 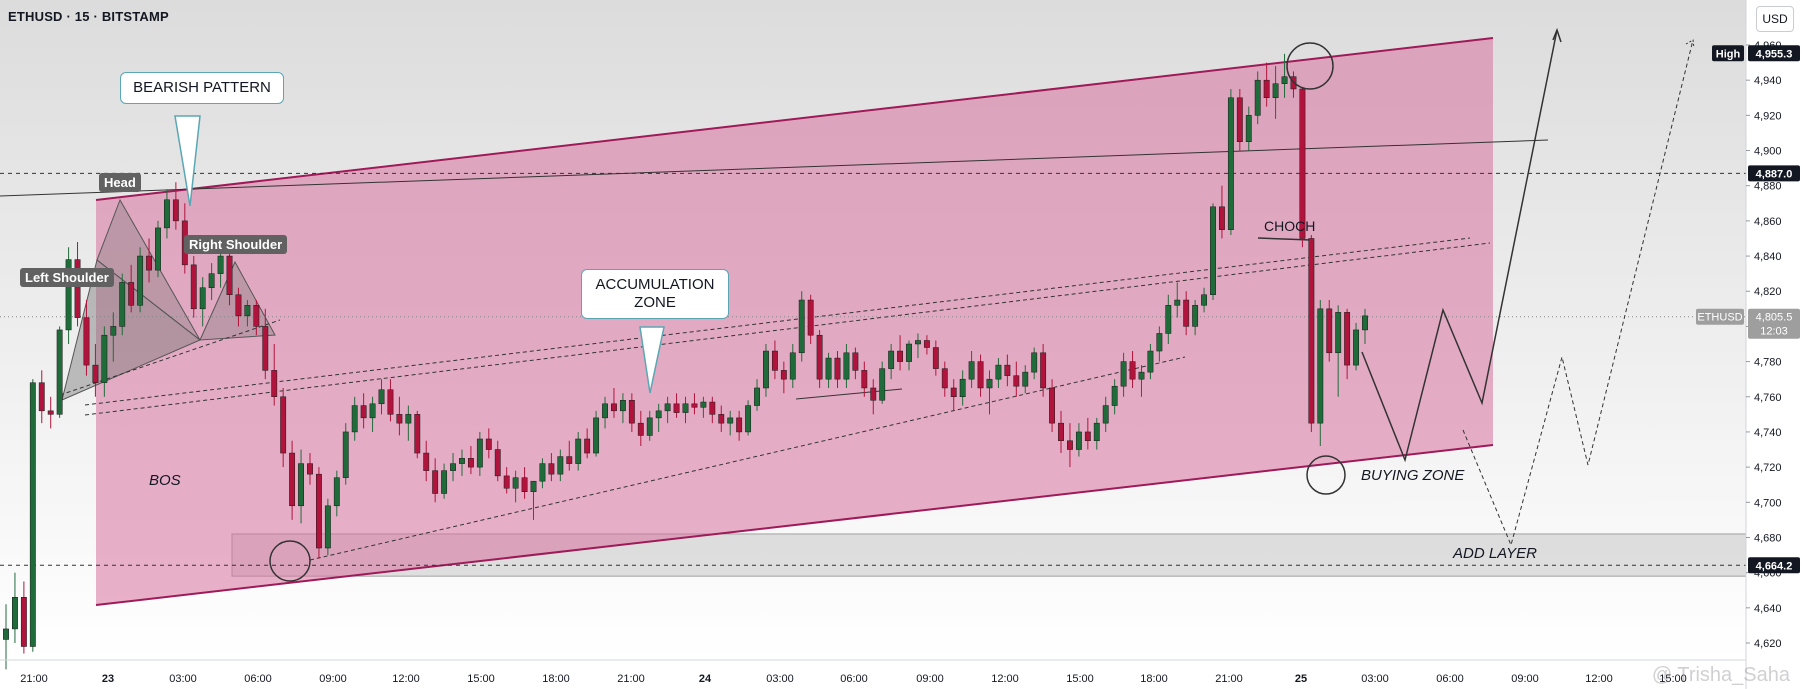 What do you see at coordinates (854, 679) in the screenshot?
I see `x-tick-label: 06:00` at bounding box center [854, 679].